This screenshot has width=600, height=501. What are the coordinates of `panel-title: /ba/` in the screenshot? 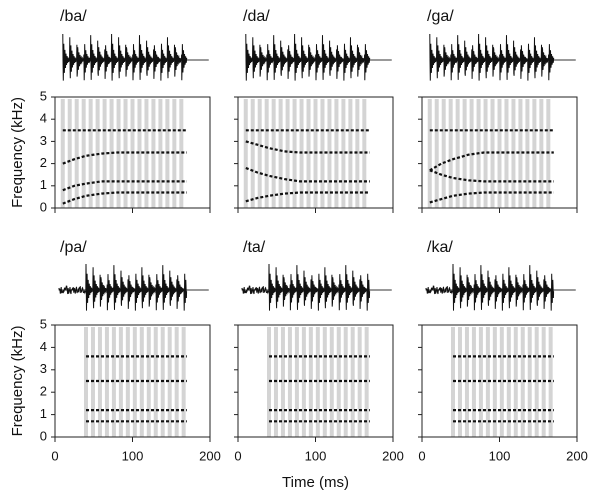 It's located at (73, 16).